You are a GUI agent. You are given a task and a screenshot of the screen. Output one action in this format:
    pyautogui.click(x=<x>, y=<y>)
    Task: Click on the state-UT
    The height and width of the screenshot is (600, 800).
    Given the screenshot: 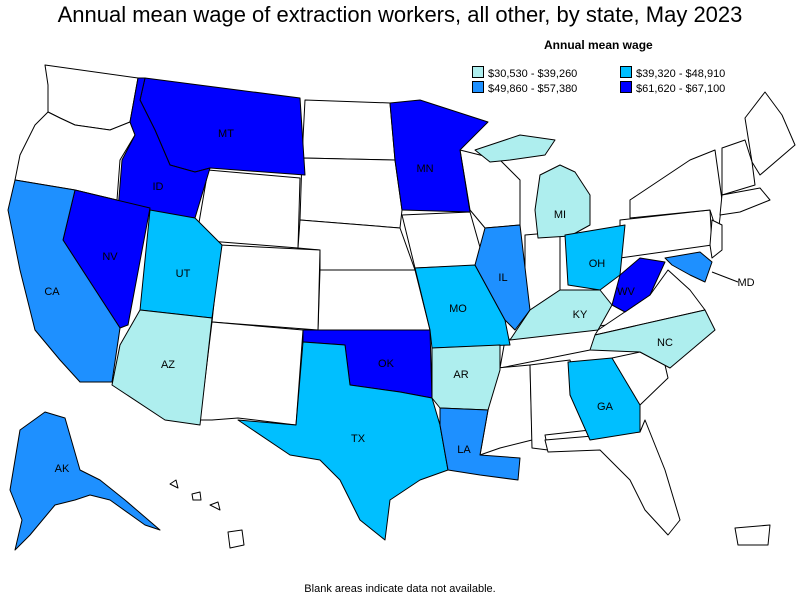 What is the action you would take?
    pyautogui.click(x=181, y=264)
    